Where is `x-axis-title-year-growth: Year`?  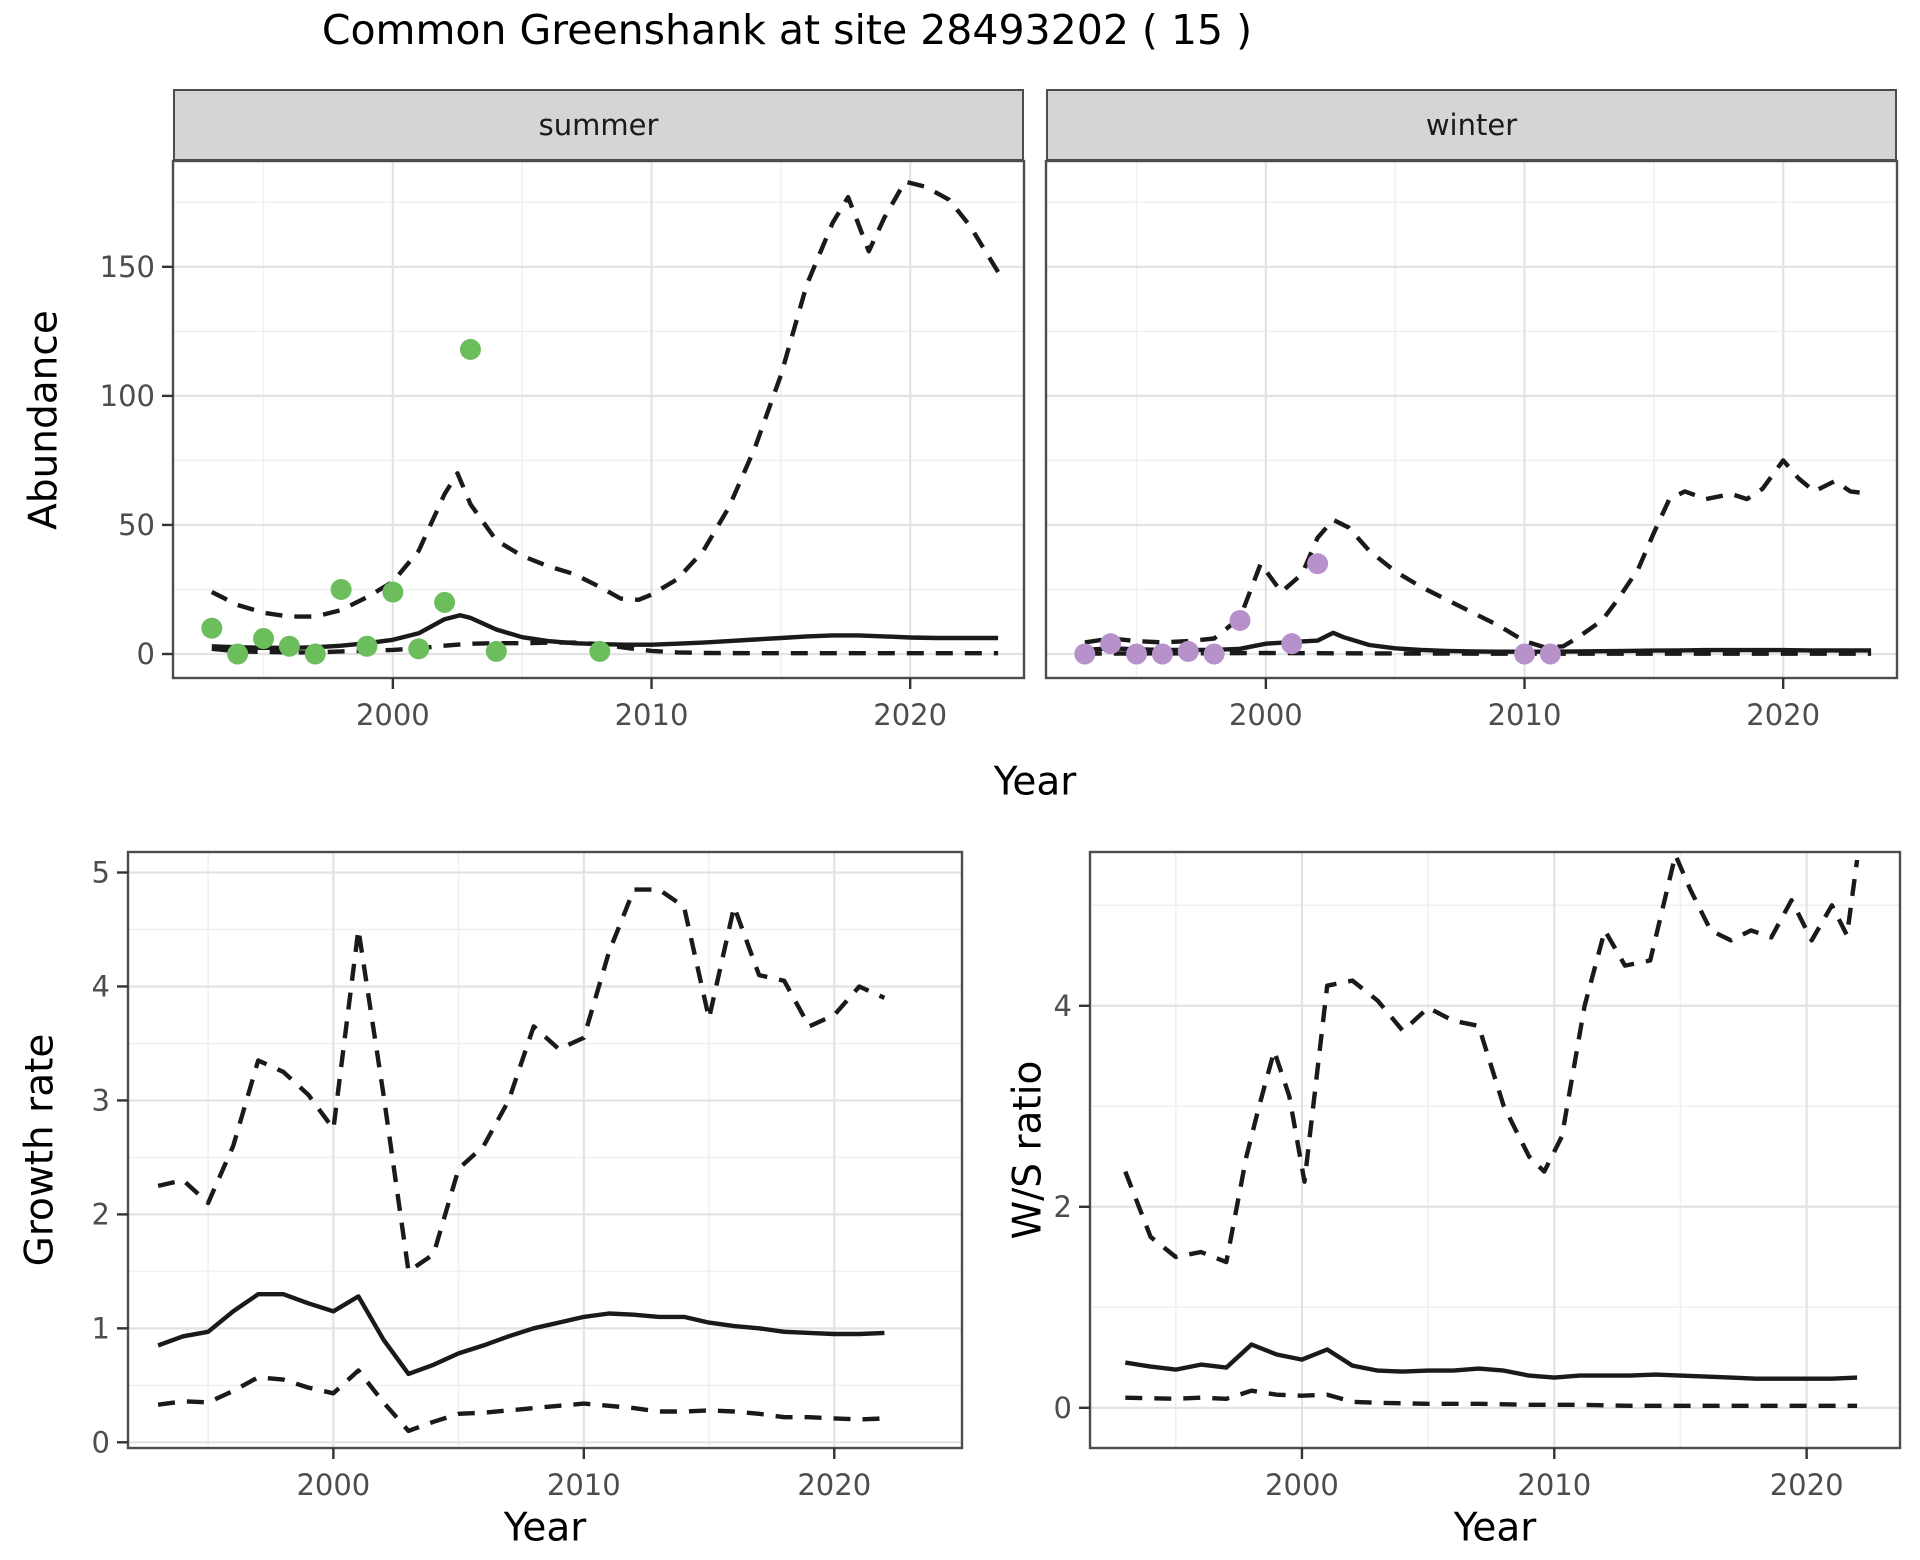 x-axis-title-year-growth: Year is located at coordinates (545, 1528).